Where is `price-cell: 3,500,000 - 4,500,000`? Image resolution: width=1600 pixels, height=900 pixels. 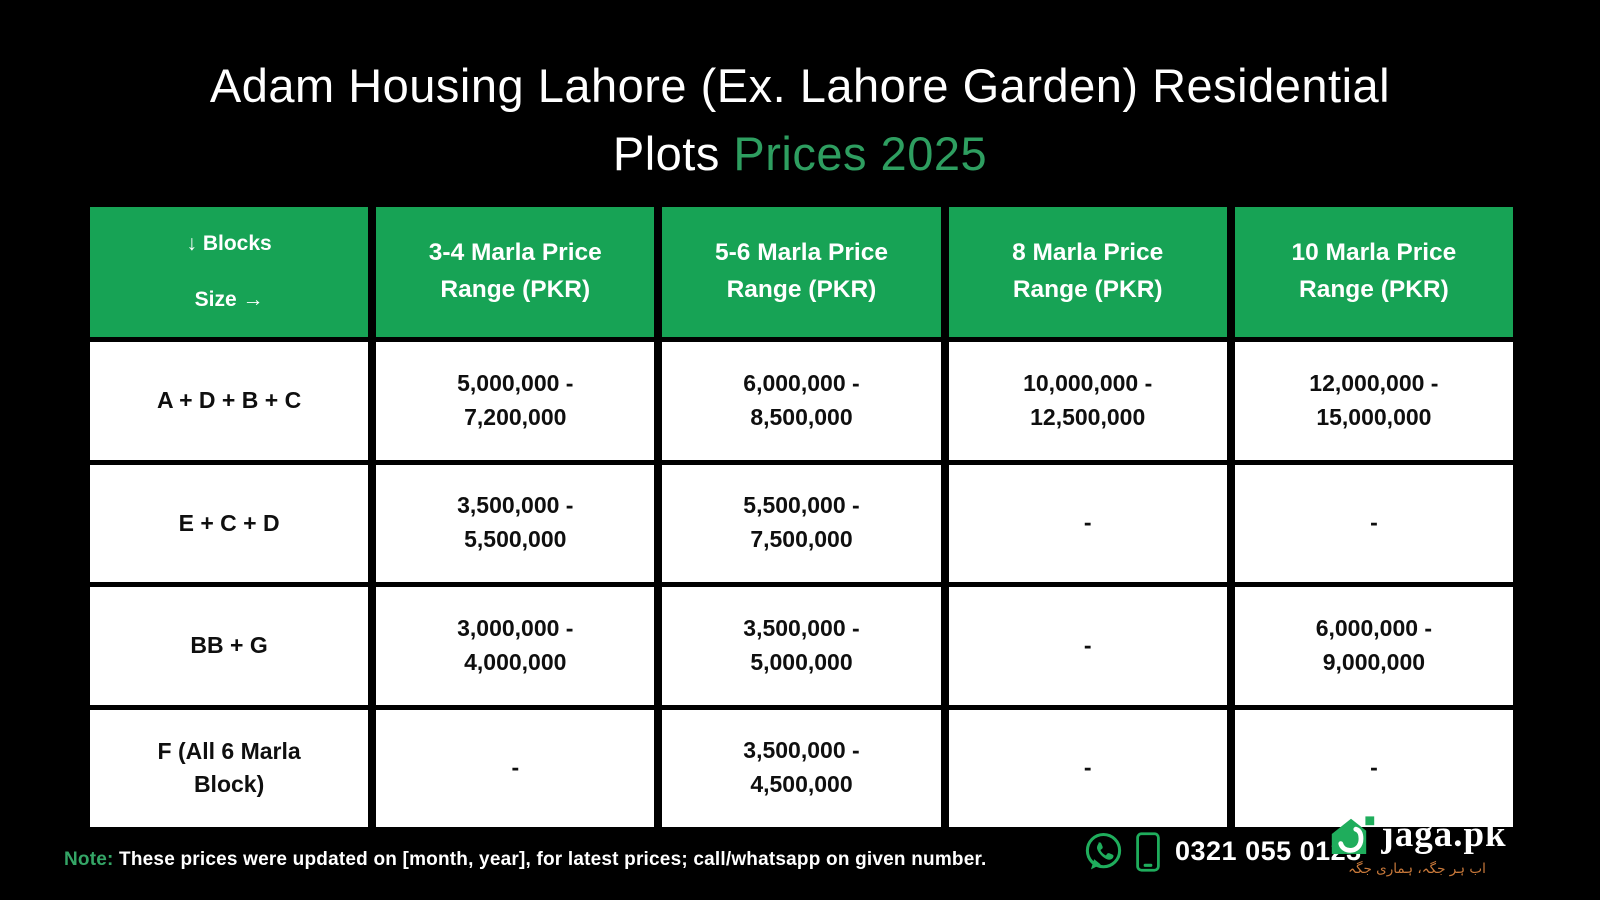 price-cell: 3,500,000 - 4,500,000 is located at coordinates (801, 768).